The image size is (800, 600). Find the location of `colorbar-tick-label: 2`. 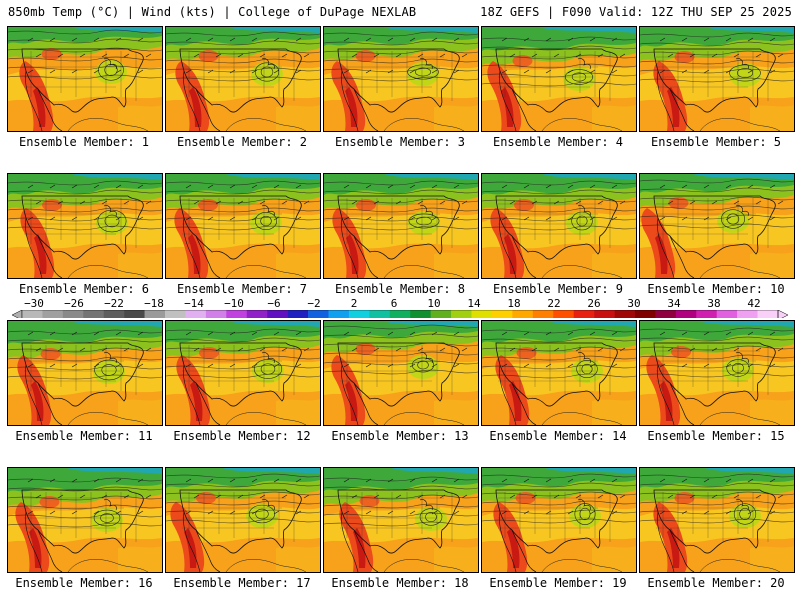

colorbar-tick-label: 2 is located at coordinates (354, 303).